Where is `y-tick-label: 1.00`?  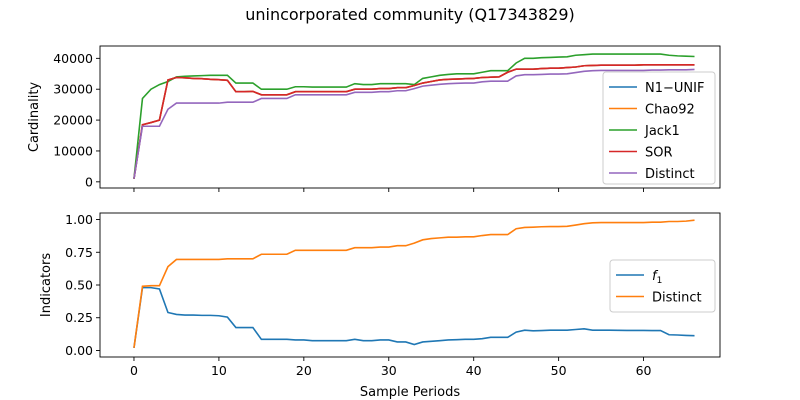
y-tick-label: 1.00 is located at coordinates (79, 219).